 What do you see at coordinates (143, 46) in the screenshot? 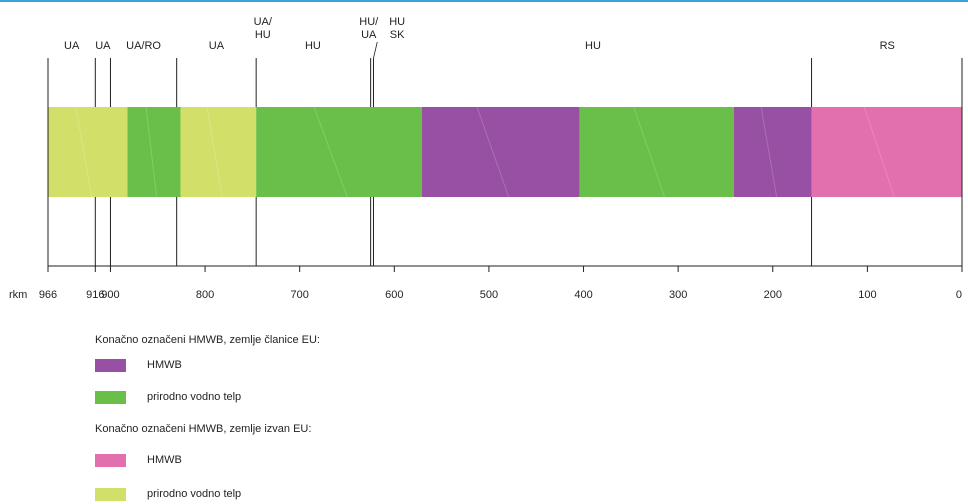
I see `country-label: UA/RO` at bounding box center [143, 46].